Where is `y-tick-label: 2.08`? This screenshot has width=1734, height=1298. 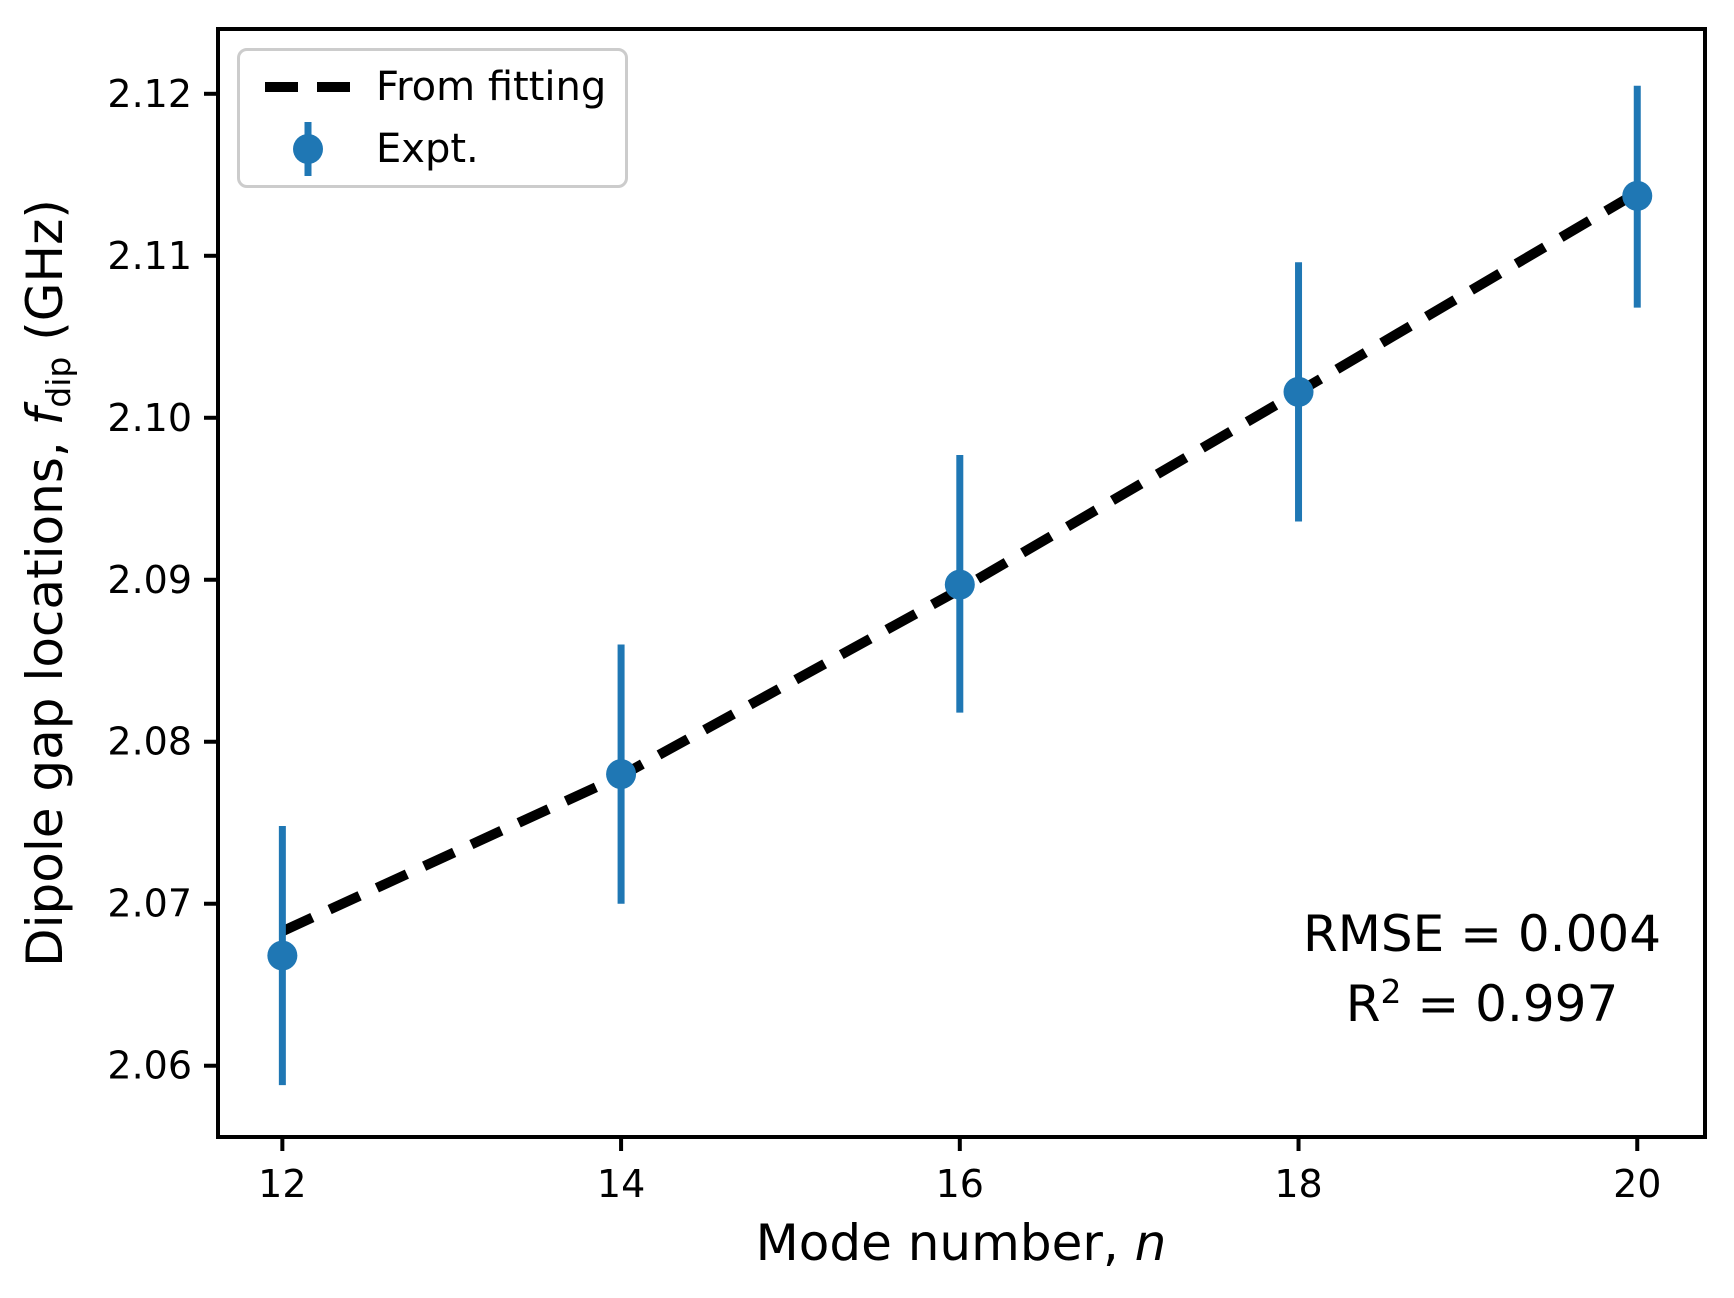 y-tick-label: 2.08 is located at coordinates (149, 742).